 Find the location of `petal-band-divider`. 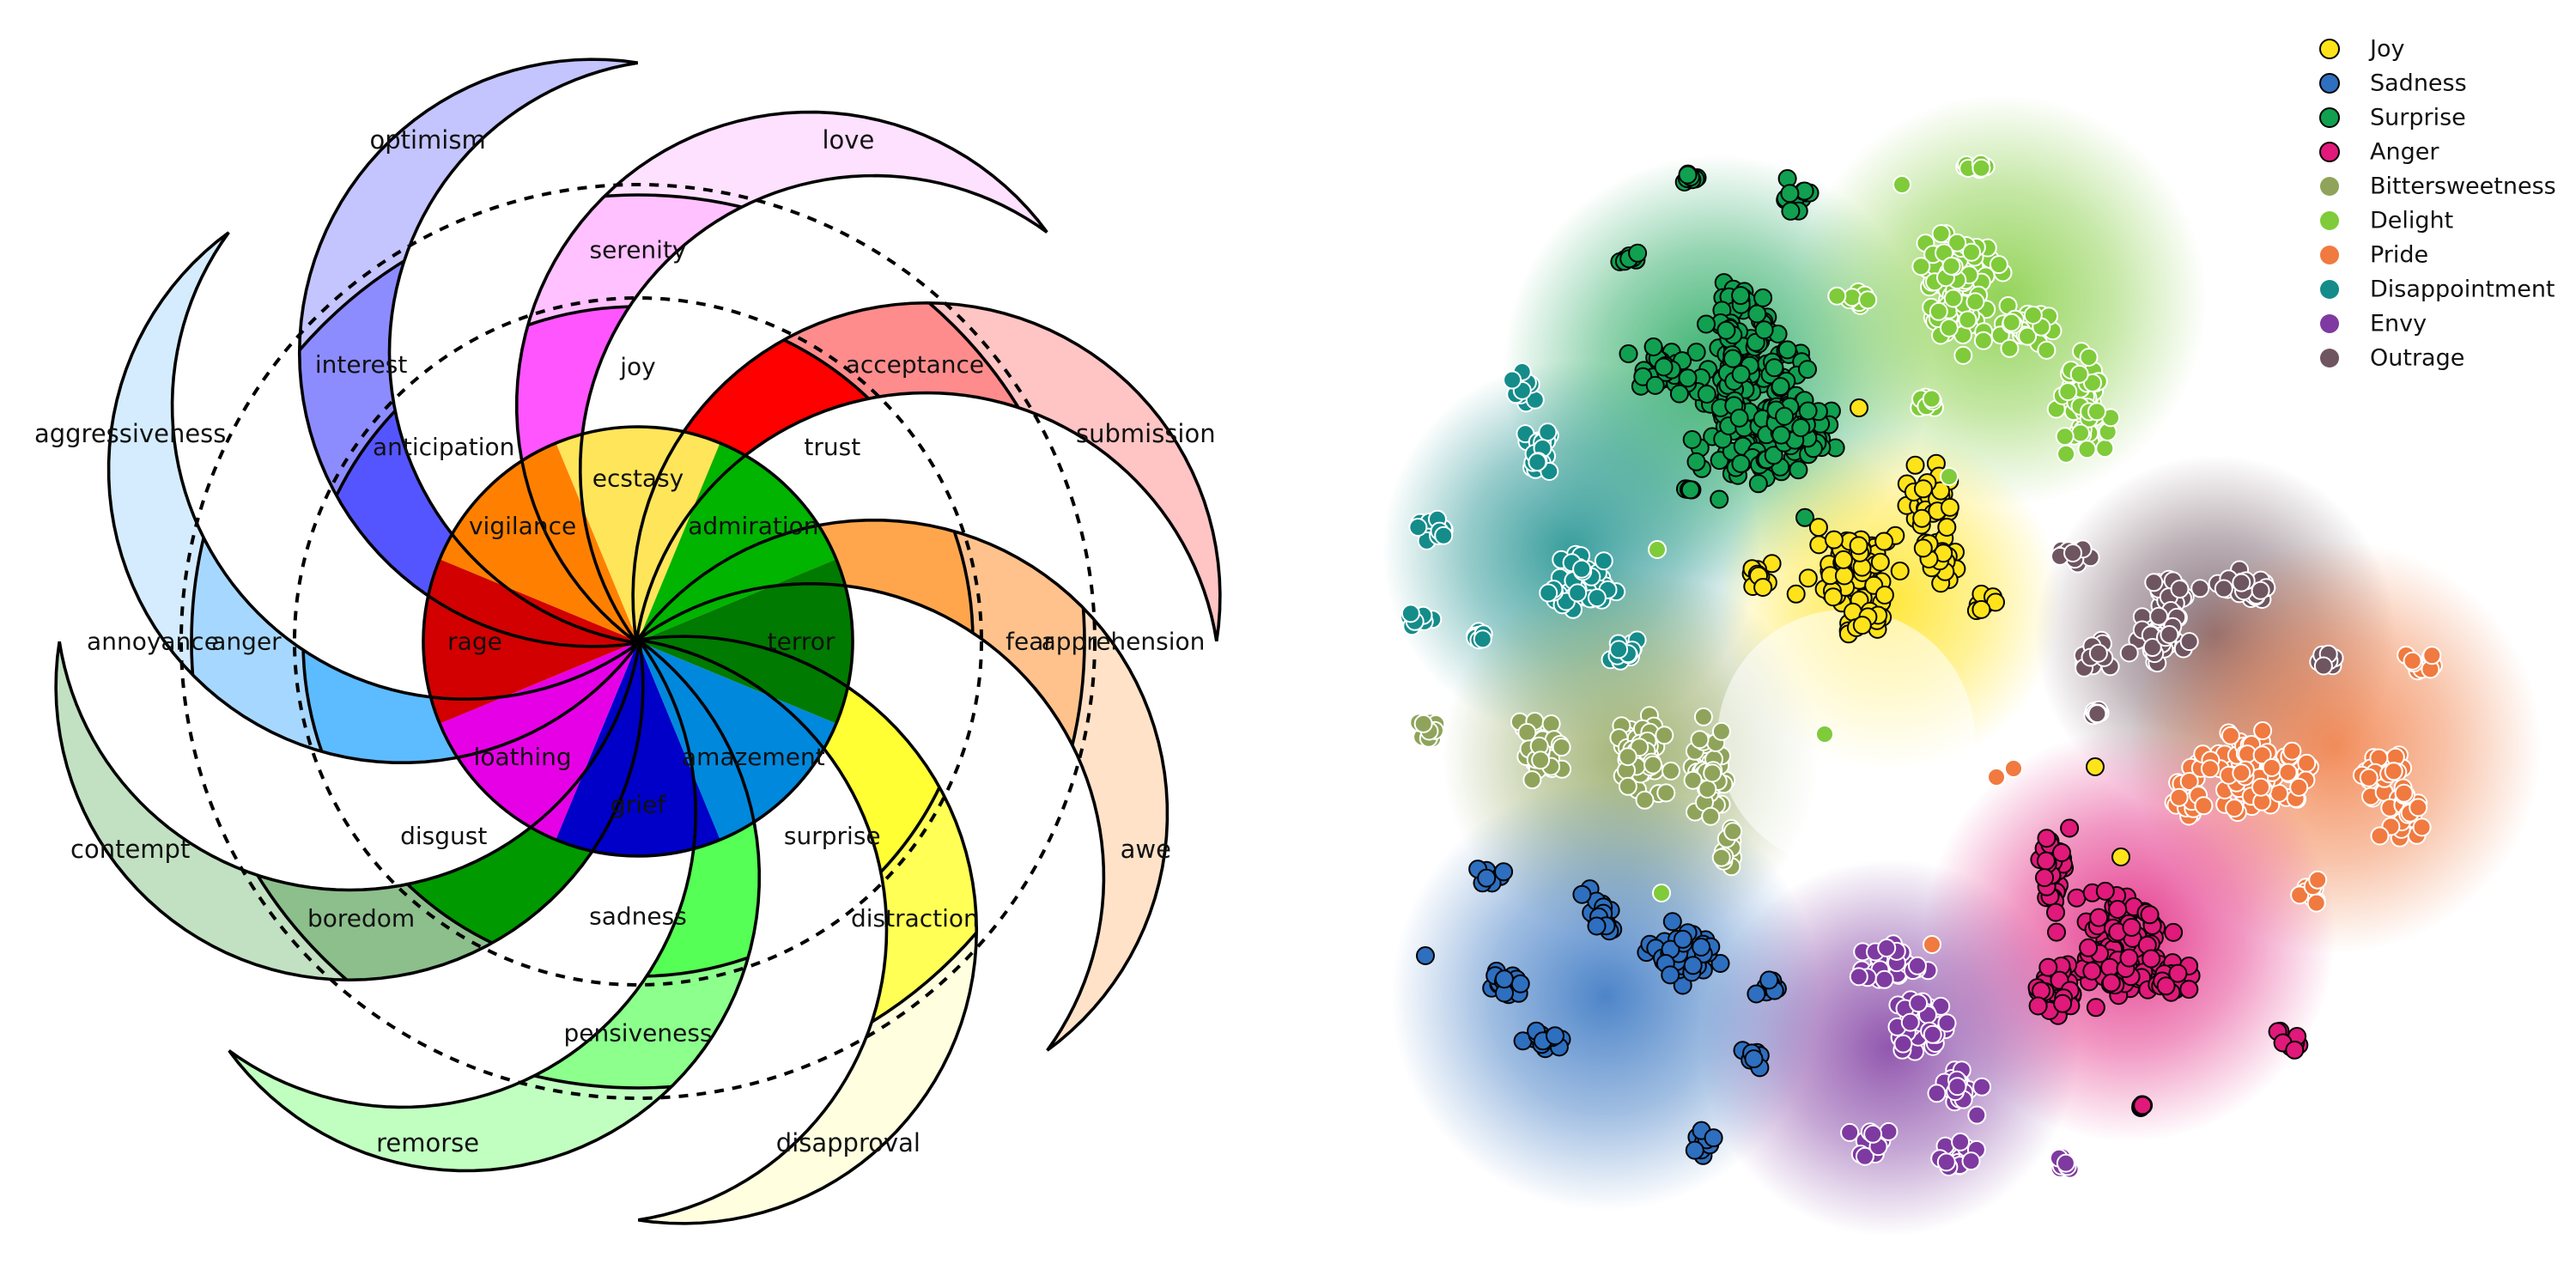

petal-band-divider is located at coordinates (415, 497).